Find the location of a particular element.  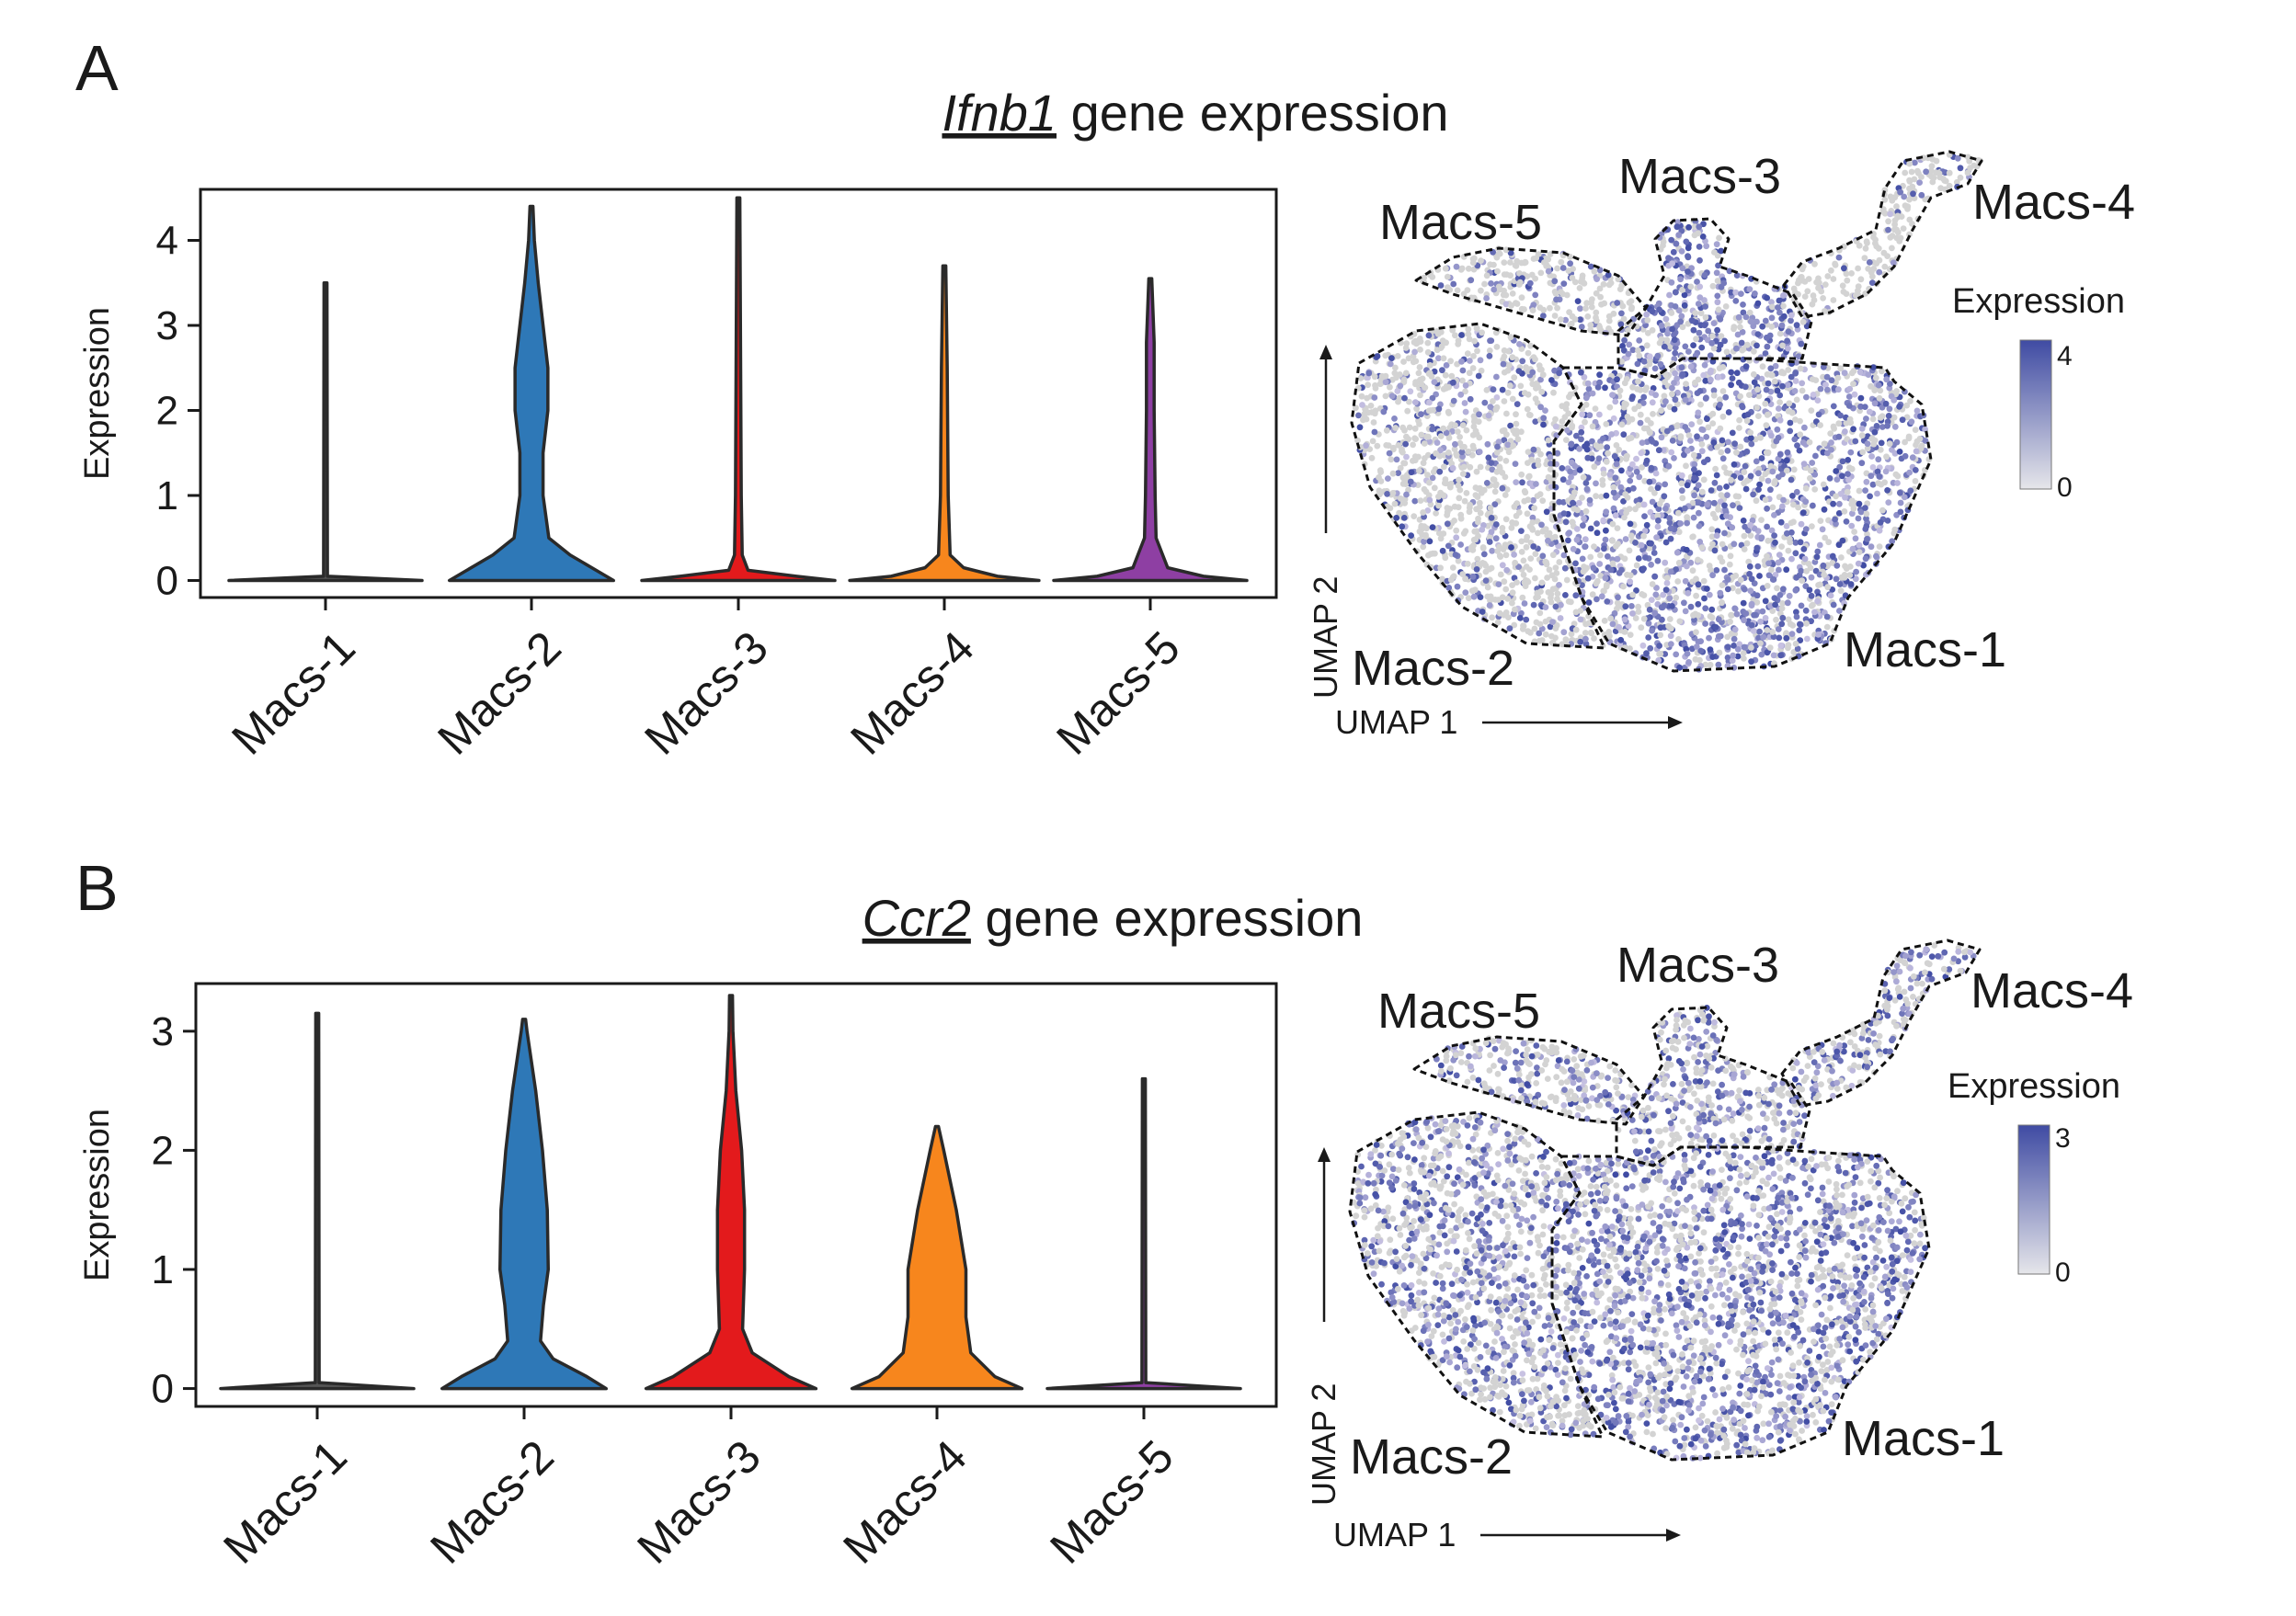

panel-b-title-rest: gene expression is located at coordinates (1167, 918).